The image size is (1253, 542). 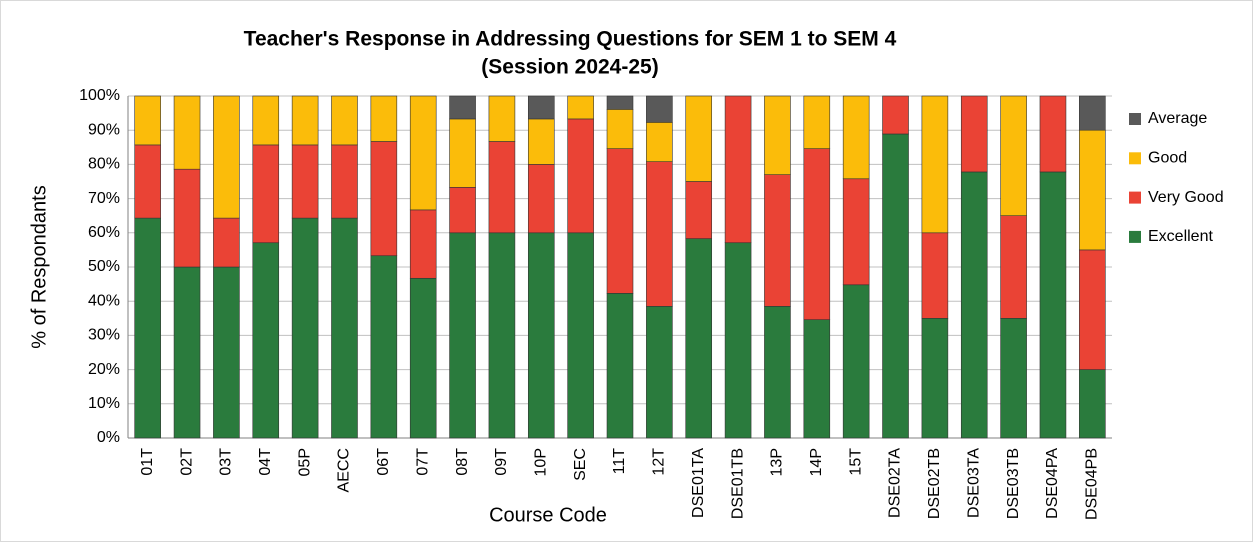 I want to click on x-tick-label: 07T, so click(x=422, y=462).